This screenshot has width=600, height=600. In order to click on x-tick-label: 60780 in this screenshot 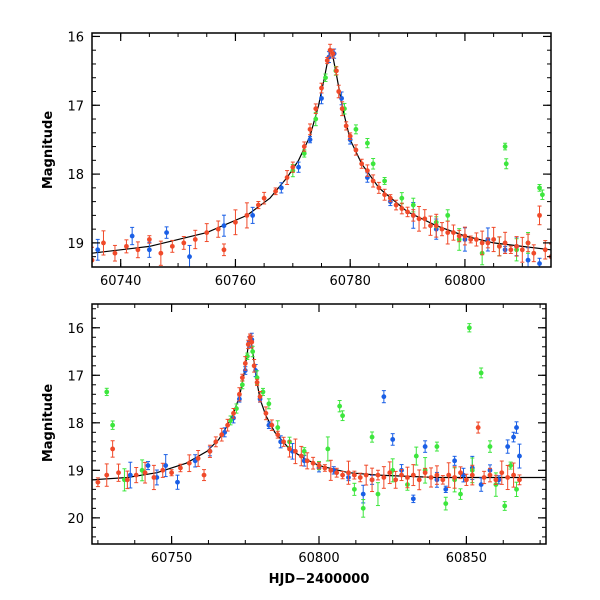, I will do `click(350, 281)`.